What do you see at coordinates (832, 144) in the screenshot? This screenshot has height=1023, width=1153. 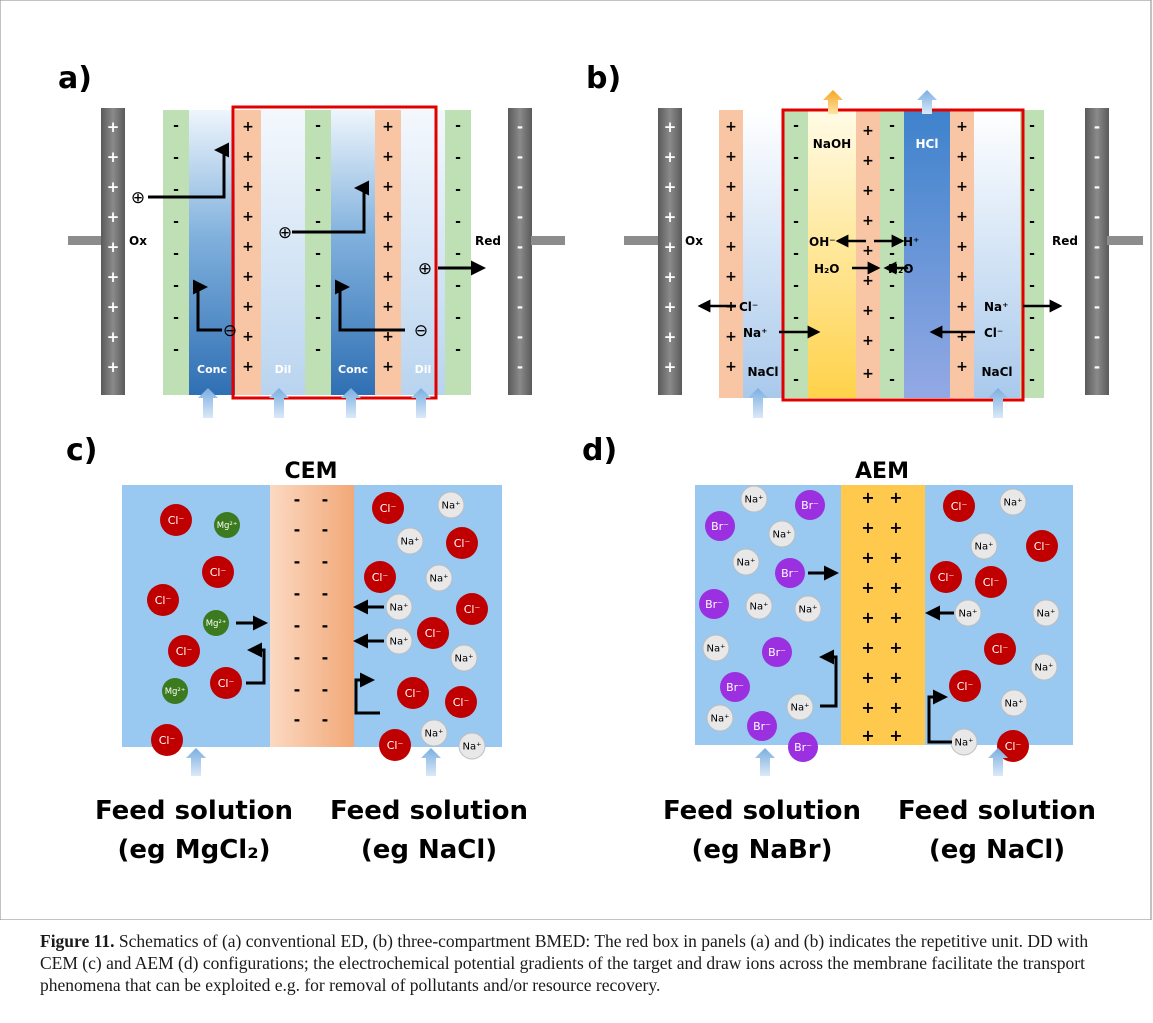 I see `naoh-label: NaOH` at bounding box center [832, 144].